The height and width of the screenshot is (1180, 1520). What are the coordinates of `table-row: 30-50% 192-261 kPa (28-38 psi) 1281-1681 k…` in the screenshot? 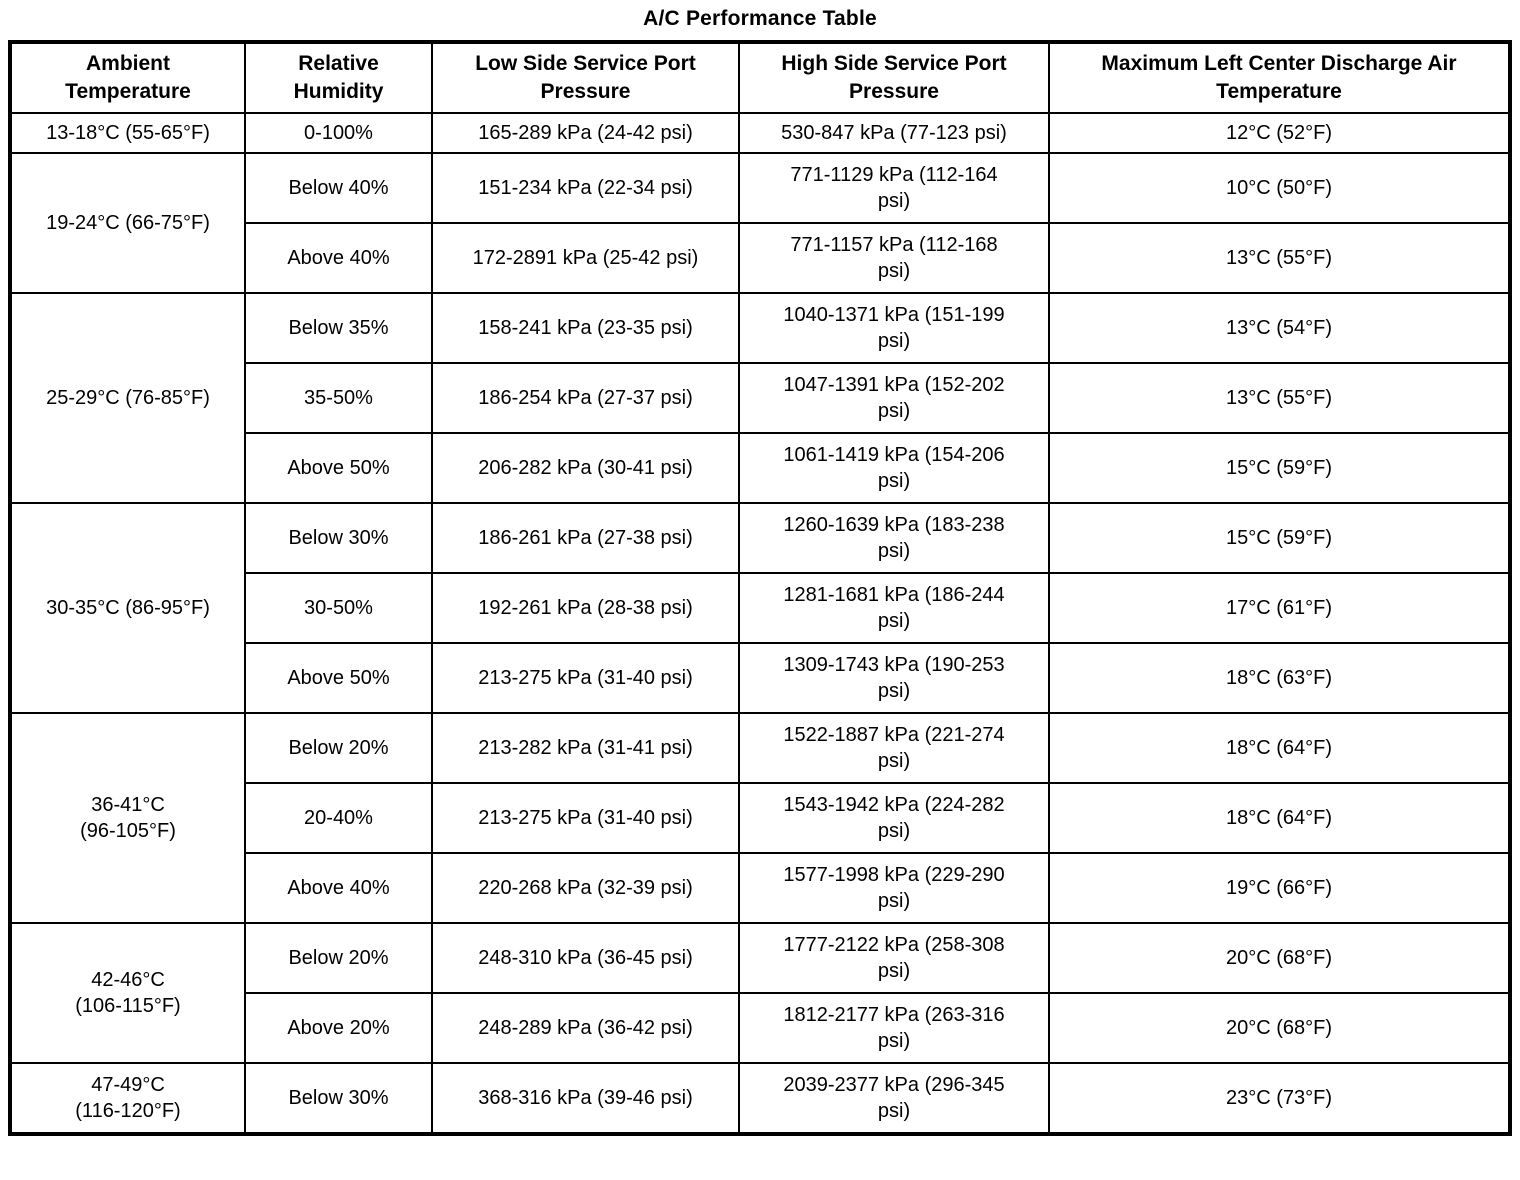 It's located at (760, 608).